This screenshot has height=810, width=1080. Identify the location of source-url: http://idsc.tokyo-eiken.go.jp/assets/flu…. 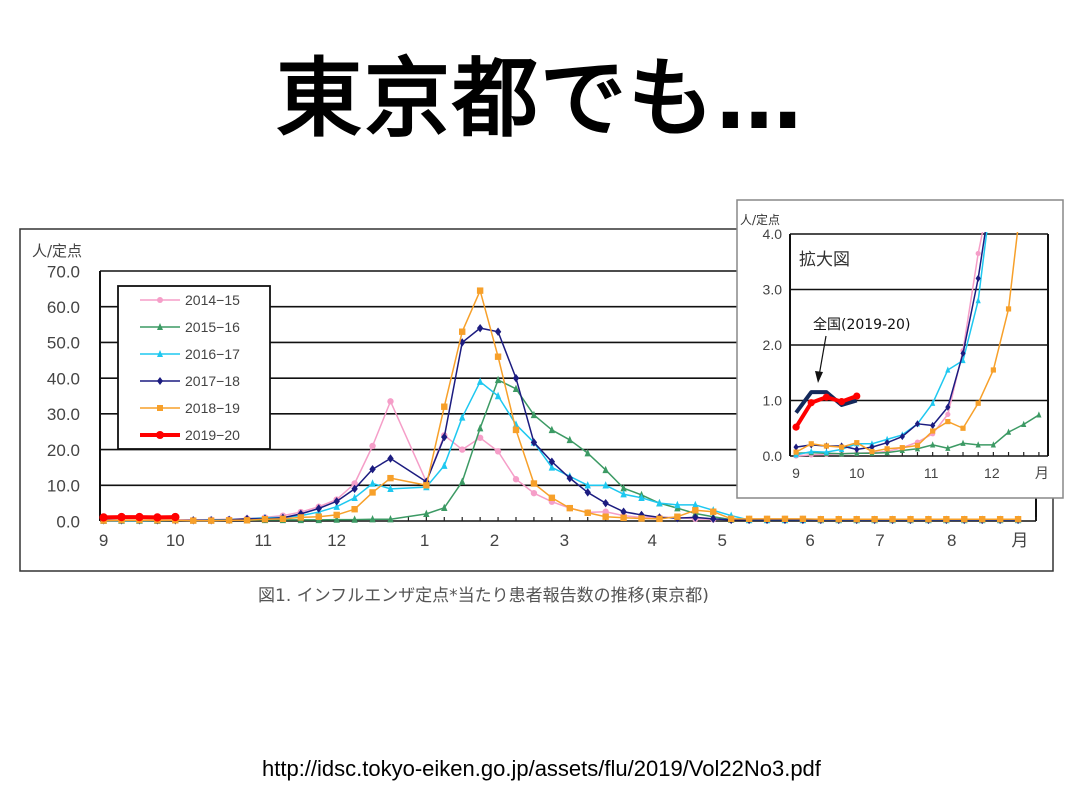
(541, 768).